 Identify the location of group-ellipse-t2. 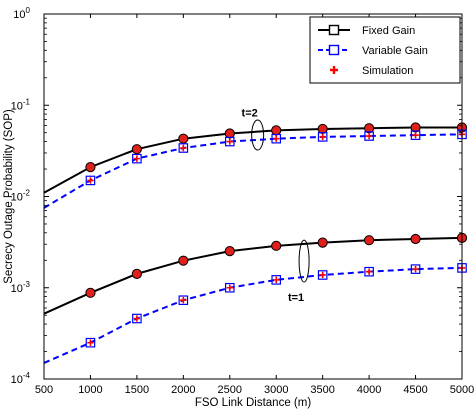
(258, 135).